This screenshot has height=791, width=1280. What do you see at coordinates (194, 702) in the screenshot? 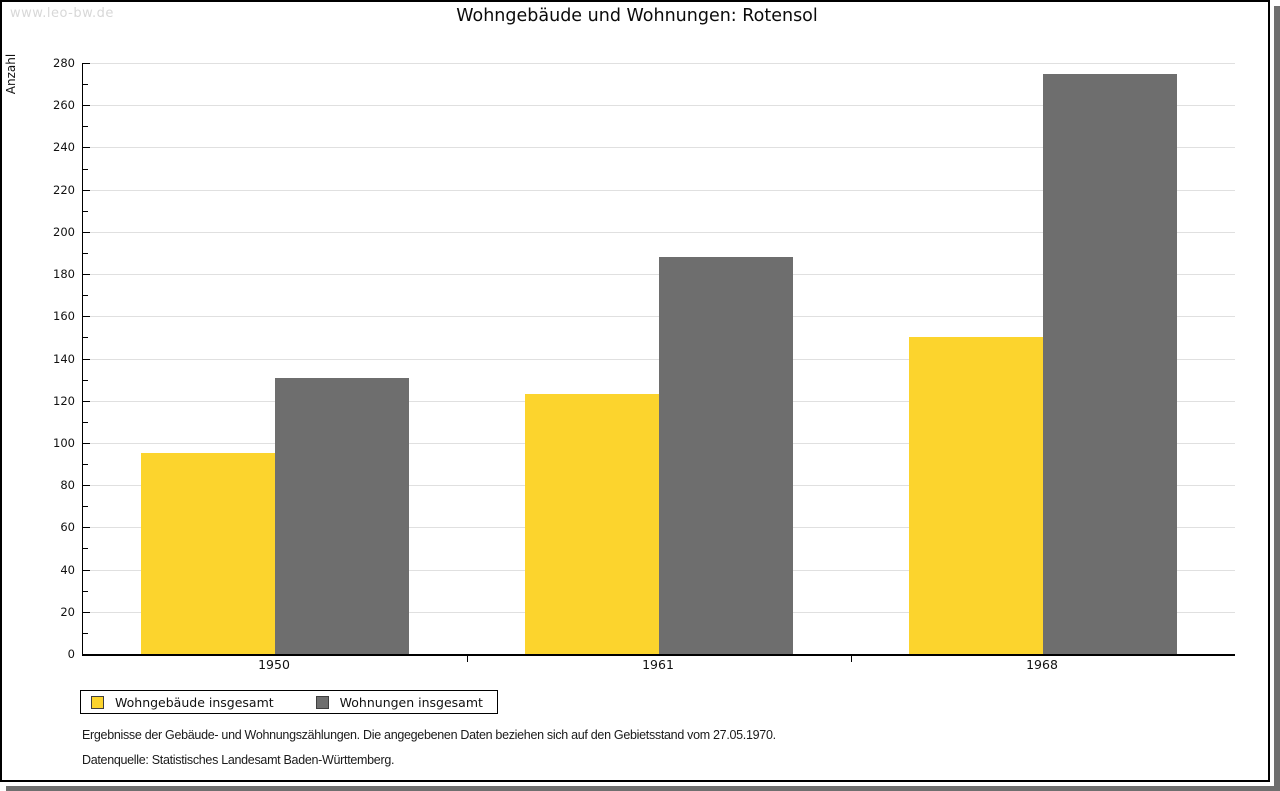
I see `legend-label: Wohngebäude insgesamt` at bounding box center [194, 702].